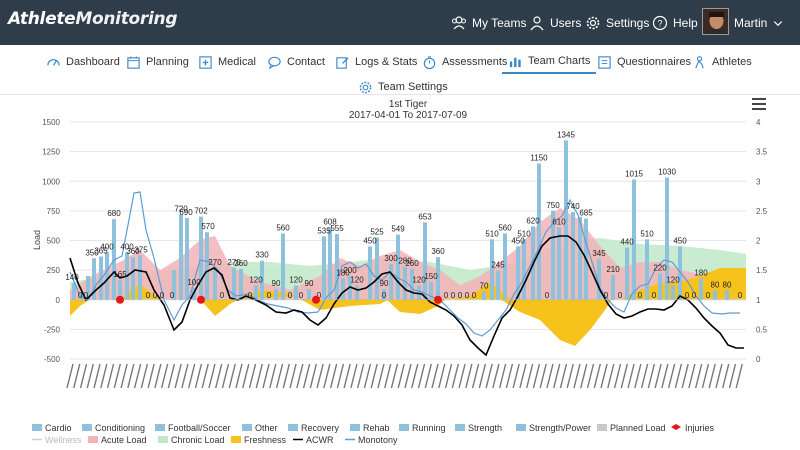  What do you see at coordinates (201, 211) in the screenshot?
I see `bar-value-label: 702` at bounding box center [201, 211].